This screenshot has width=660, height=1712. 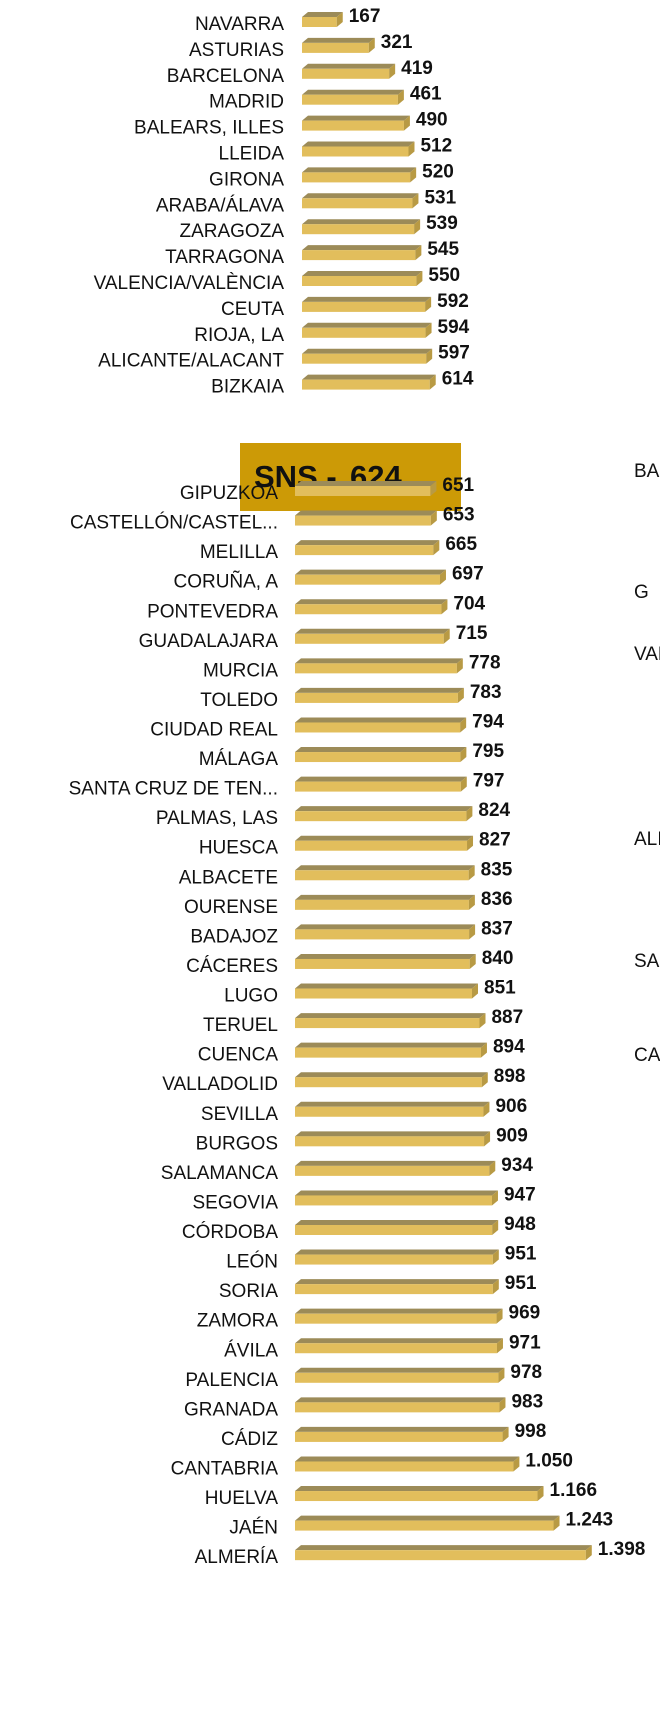 I want to click on category-label: OURENSE, so click(x=231, y=907).